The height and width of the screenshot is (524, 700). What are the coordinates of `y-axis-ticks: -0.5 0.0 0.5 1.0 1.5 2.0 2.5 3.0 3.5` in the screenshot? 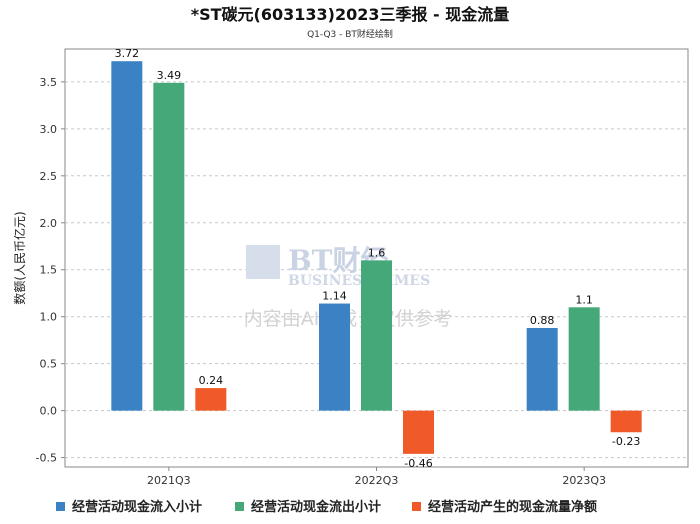 It's located at (50, 270).